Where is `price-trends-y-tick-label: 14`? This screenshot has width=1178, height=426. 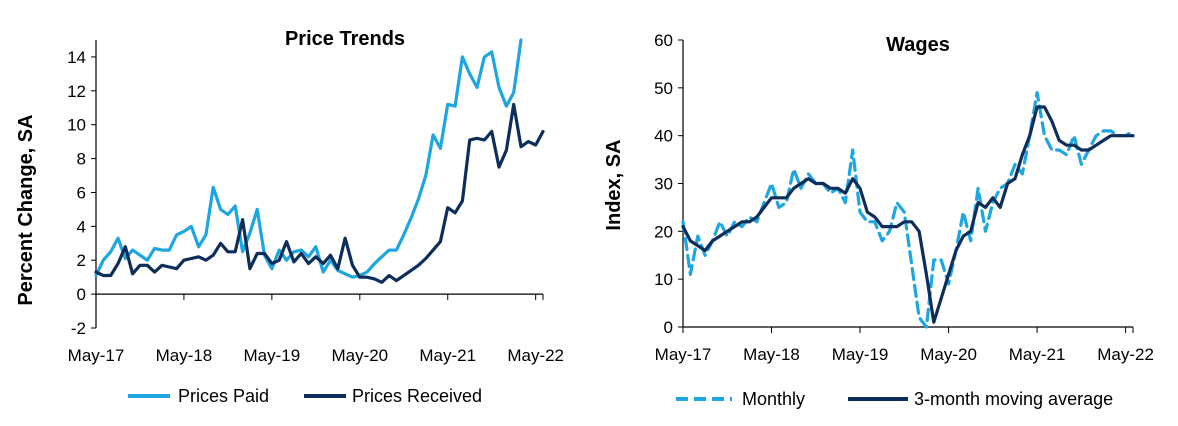
price-trends-y-tick-label: 14 is located at coordinates (76, 57).